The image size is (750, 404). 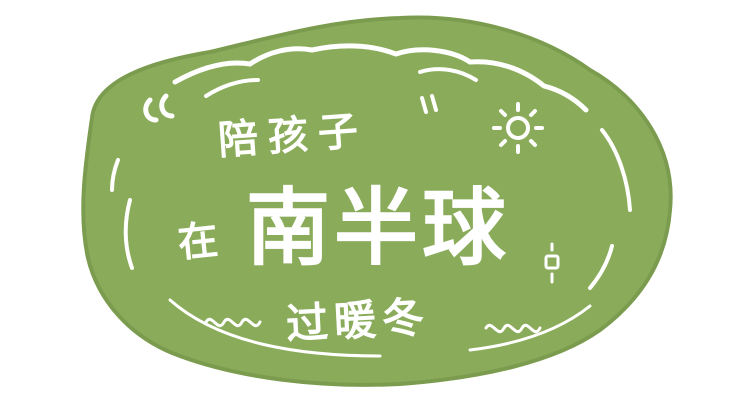 What do you see at coordinates (513, 328) in the screenshot?
I see `bottom-doodle-right` at bounding box center [513, 328].